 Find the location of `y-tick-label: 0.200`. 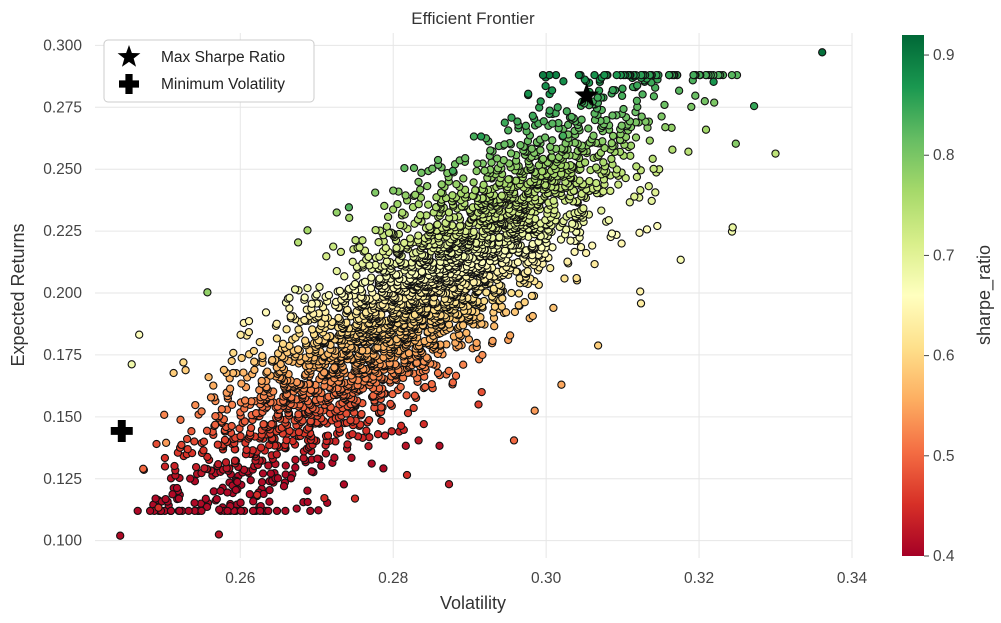

y-tick-label: 0.200 is located at coordinates (62, 293).